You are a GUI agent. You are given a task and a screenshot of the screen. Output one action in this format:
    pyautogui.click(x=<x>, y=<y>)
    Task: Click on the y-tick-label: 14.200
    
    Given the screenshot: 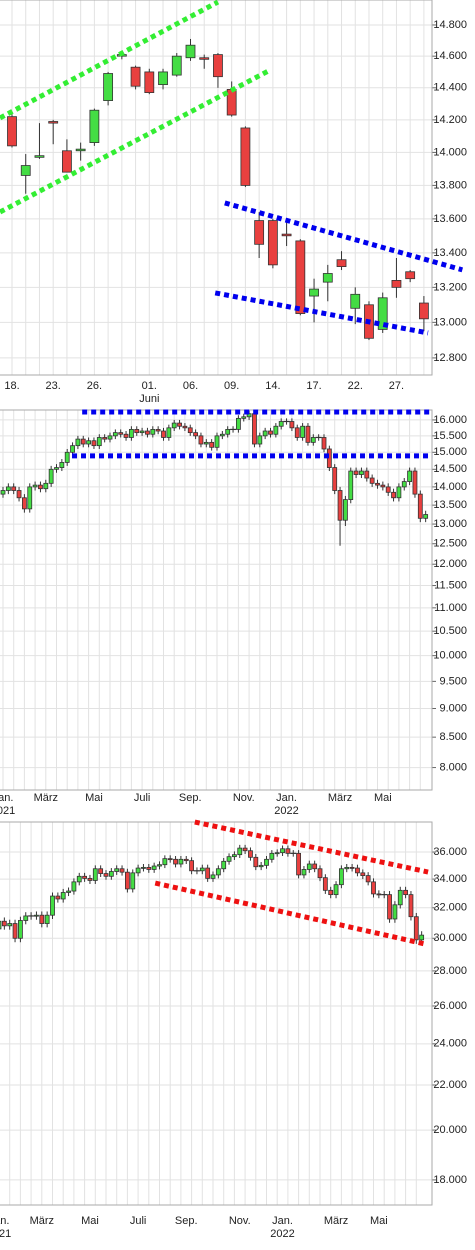 What is the action you would take?
    pyautogui.click(x=450, y=120)
    